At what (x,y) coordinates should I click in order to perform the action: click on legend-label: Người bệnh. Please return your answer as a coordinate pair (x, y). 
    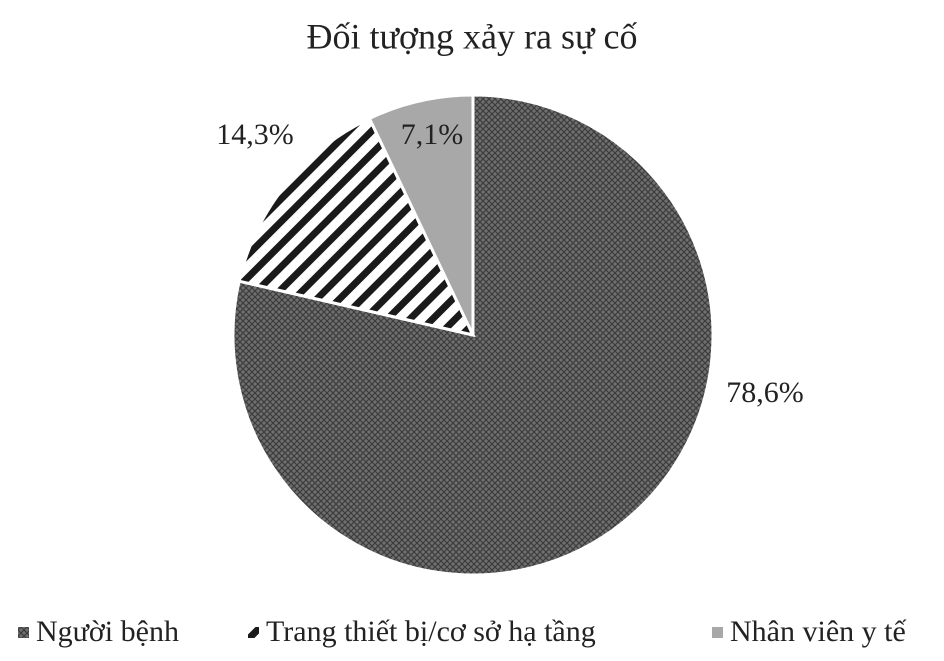
    Looking at the image, I should click on (107, 631).